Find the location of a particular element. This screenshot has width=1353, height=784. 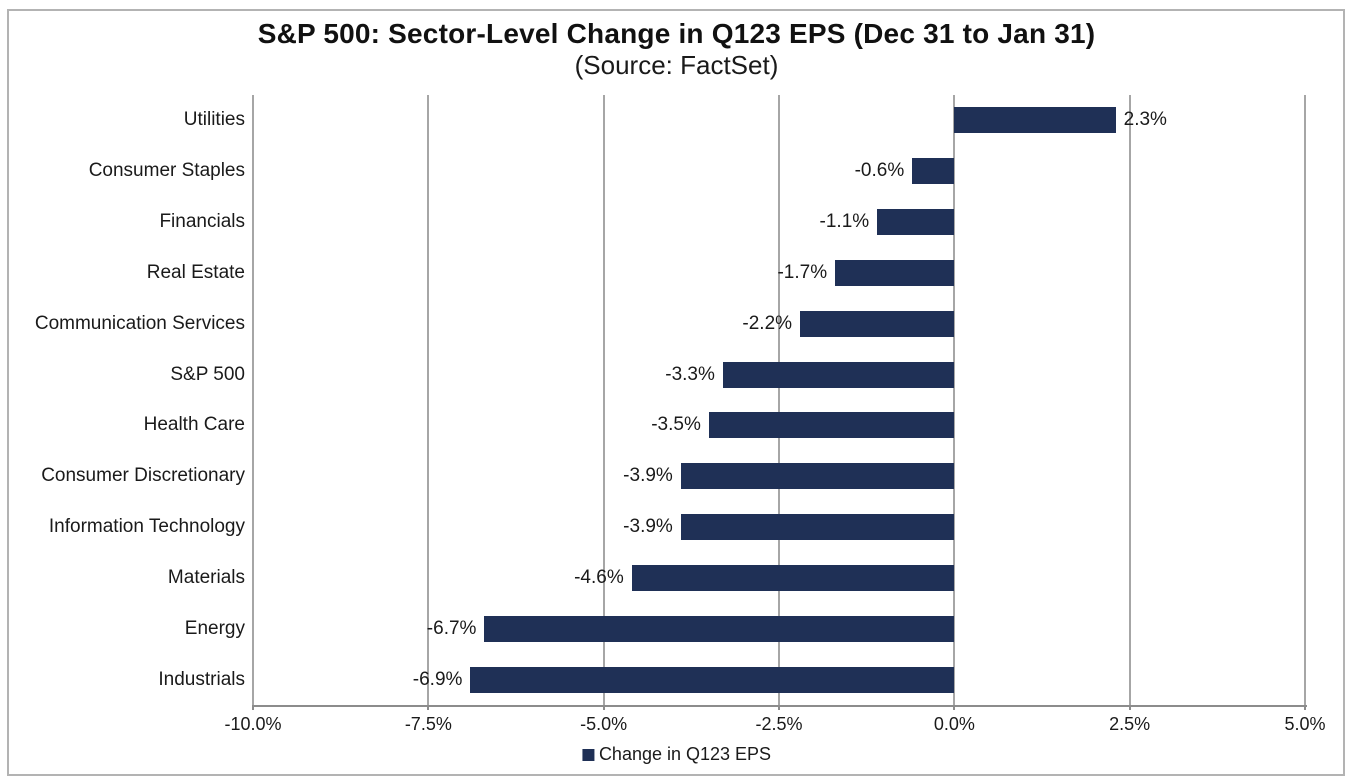

bar-value-label: -0.6% is located at coordinates (879, 171).